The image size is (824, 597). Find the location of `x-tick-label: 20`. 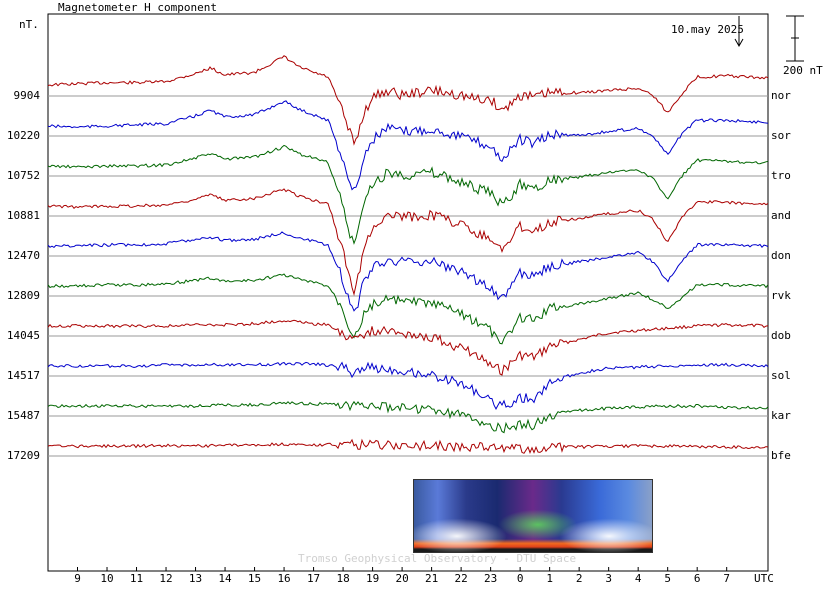

x-tick-label: 20 is located at coordinates (402, 578).